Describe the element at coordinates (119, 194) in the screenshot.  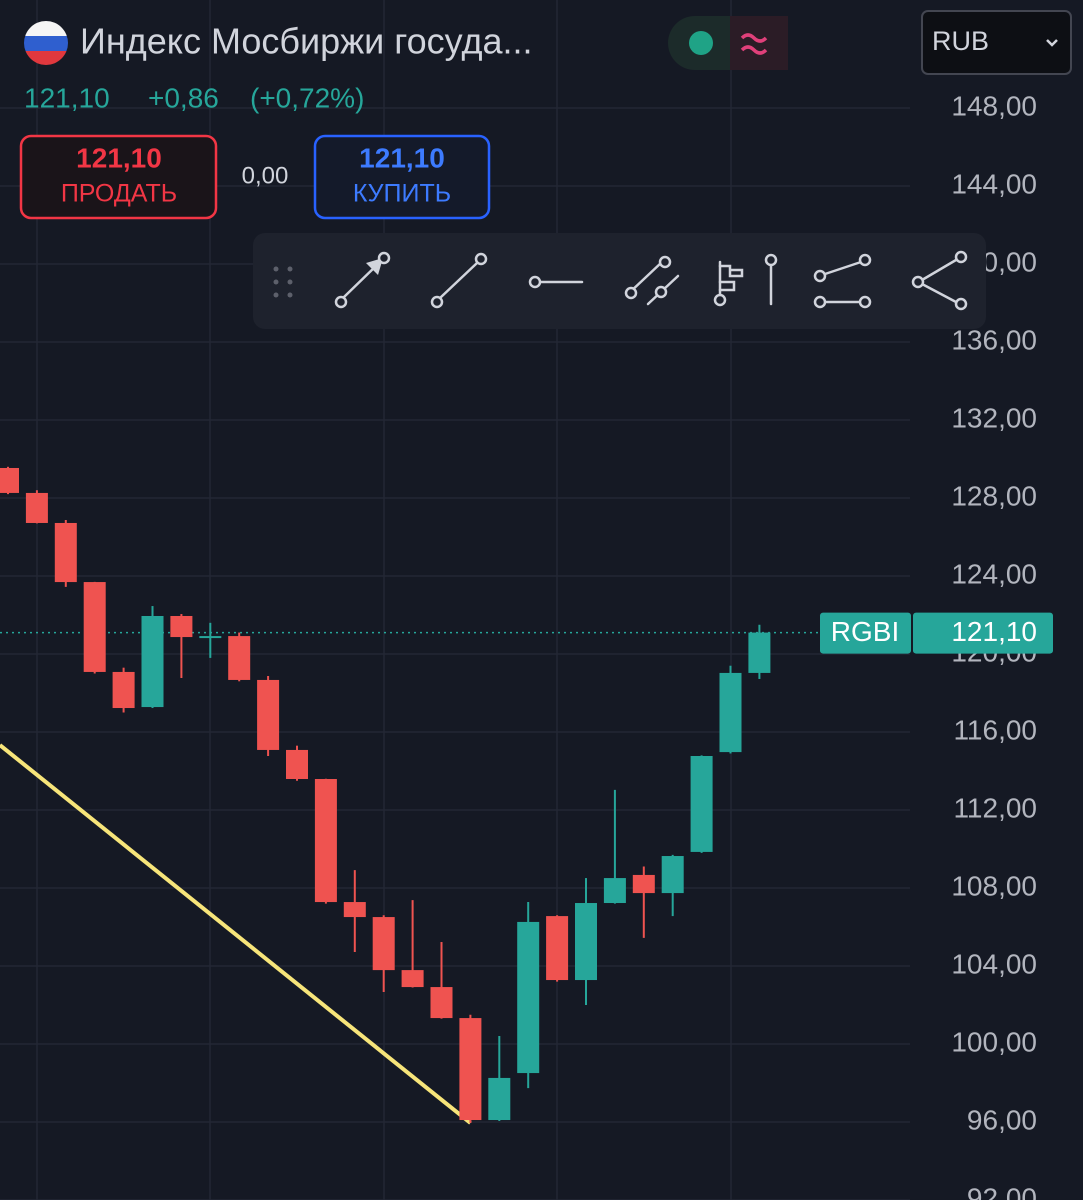
I see `sell-label: ПРОДАТЬ` at that location.